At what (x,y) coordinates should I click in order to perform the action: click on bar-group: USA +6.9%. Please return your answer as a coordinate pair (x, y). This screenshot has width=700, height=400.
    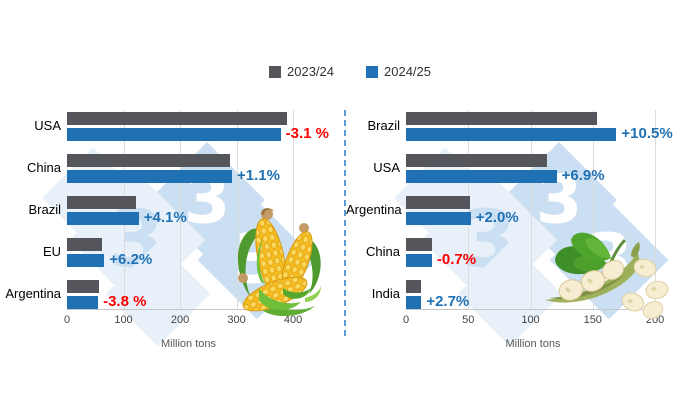
    Looking at the image, I should click on (526, 168).